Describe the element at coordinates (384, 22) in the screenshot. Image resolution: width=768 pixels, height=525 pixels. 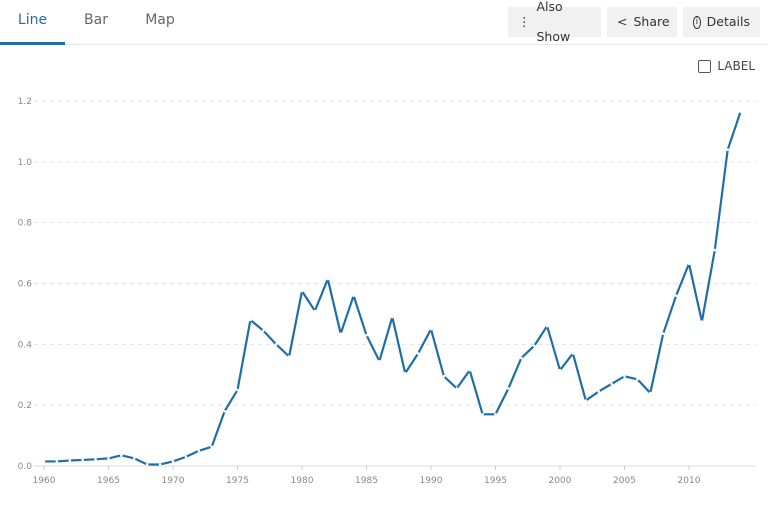
I see `chart-tabs: Line Bar Map` at that location.